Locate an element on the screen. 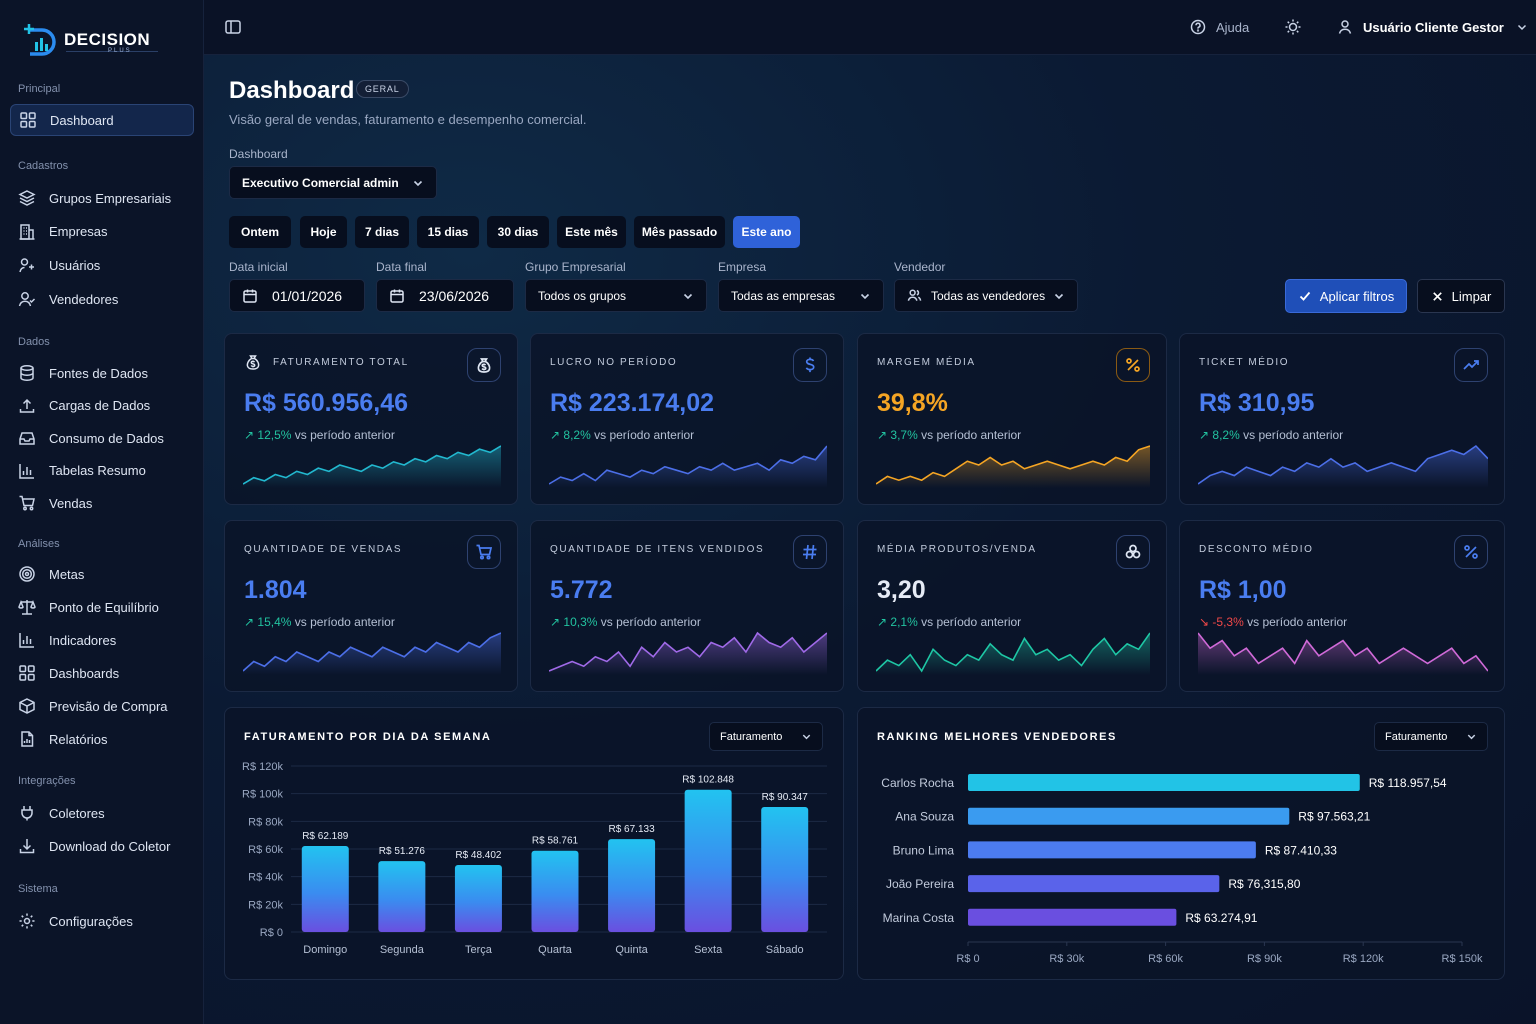 The height and width of the screenshot is (1024, 1536). period-chip-este-mes: Este mês is located at coordinates (591, 232).